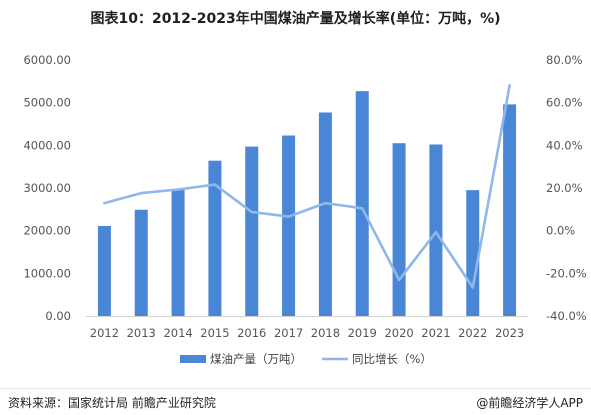 Image resolution: width=591 pixels, height=415 pixels. Describe the element at coordinates (399, 280) in the screenshot. I see `growth-point-2020` at that location.